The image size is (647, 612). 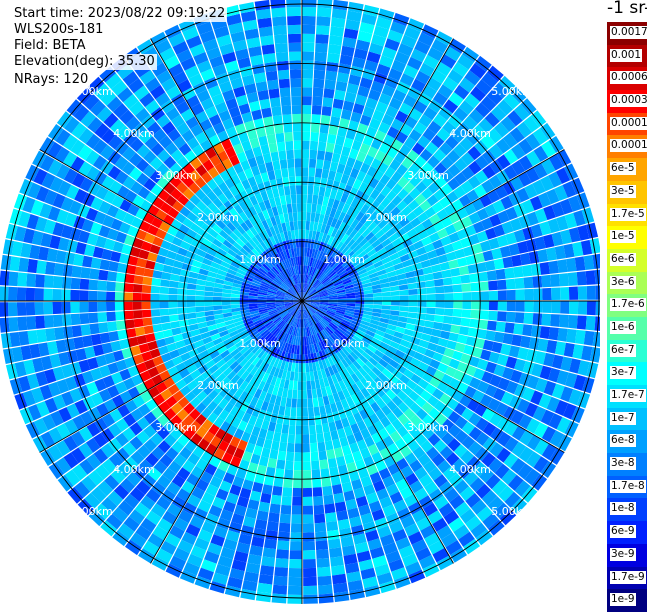 I want to click on colorbar-cell: 3e-9, so click(x=627, y=555).